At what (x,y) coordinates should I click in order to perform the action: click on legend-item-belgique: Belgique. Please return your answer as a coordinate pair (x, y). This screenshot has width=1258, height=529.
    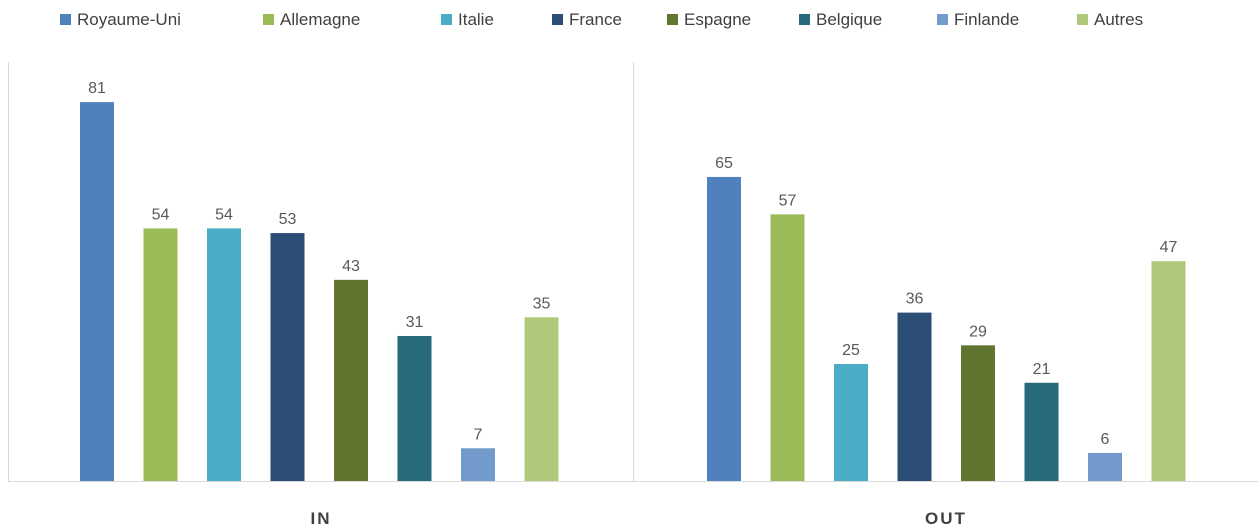
    Looking at the image, I should click on (840, 19).